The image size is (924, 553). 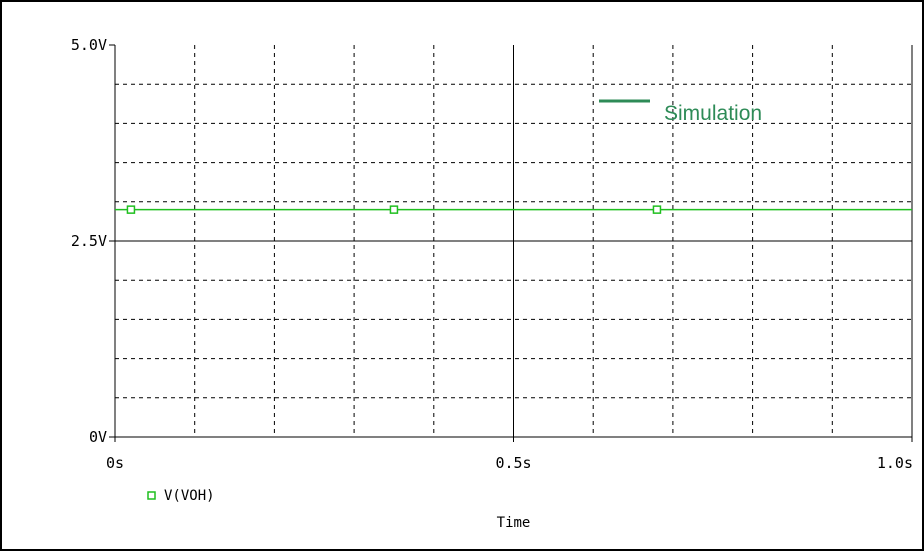 I want to click on legend-label: V(VOH), so click(x=189, y=496).